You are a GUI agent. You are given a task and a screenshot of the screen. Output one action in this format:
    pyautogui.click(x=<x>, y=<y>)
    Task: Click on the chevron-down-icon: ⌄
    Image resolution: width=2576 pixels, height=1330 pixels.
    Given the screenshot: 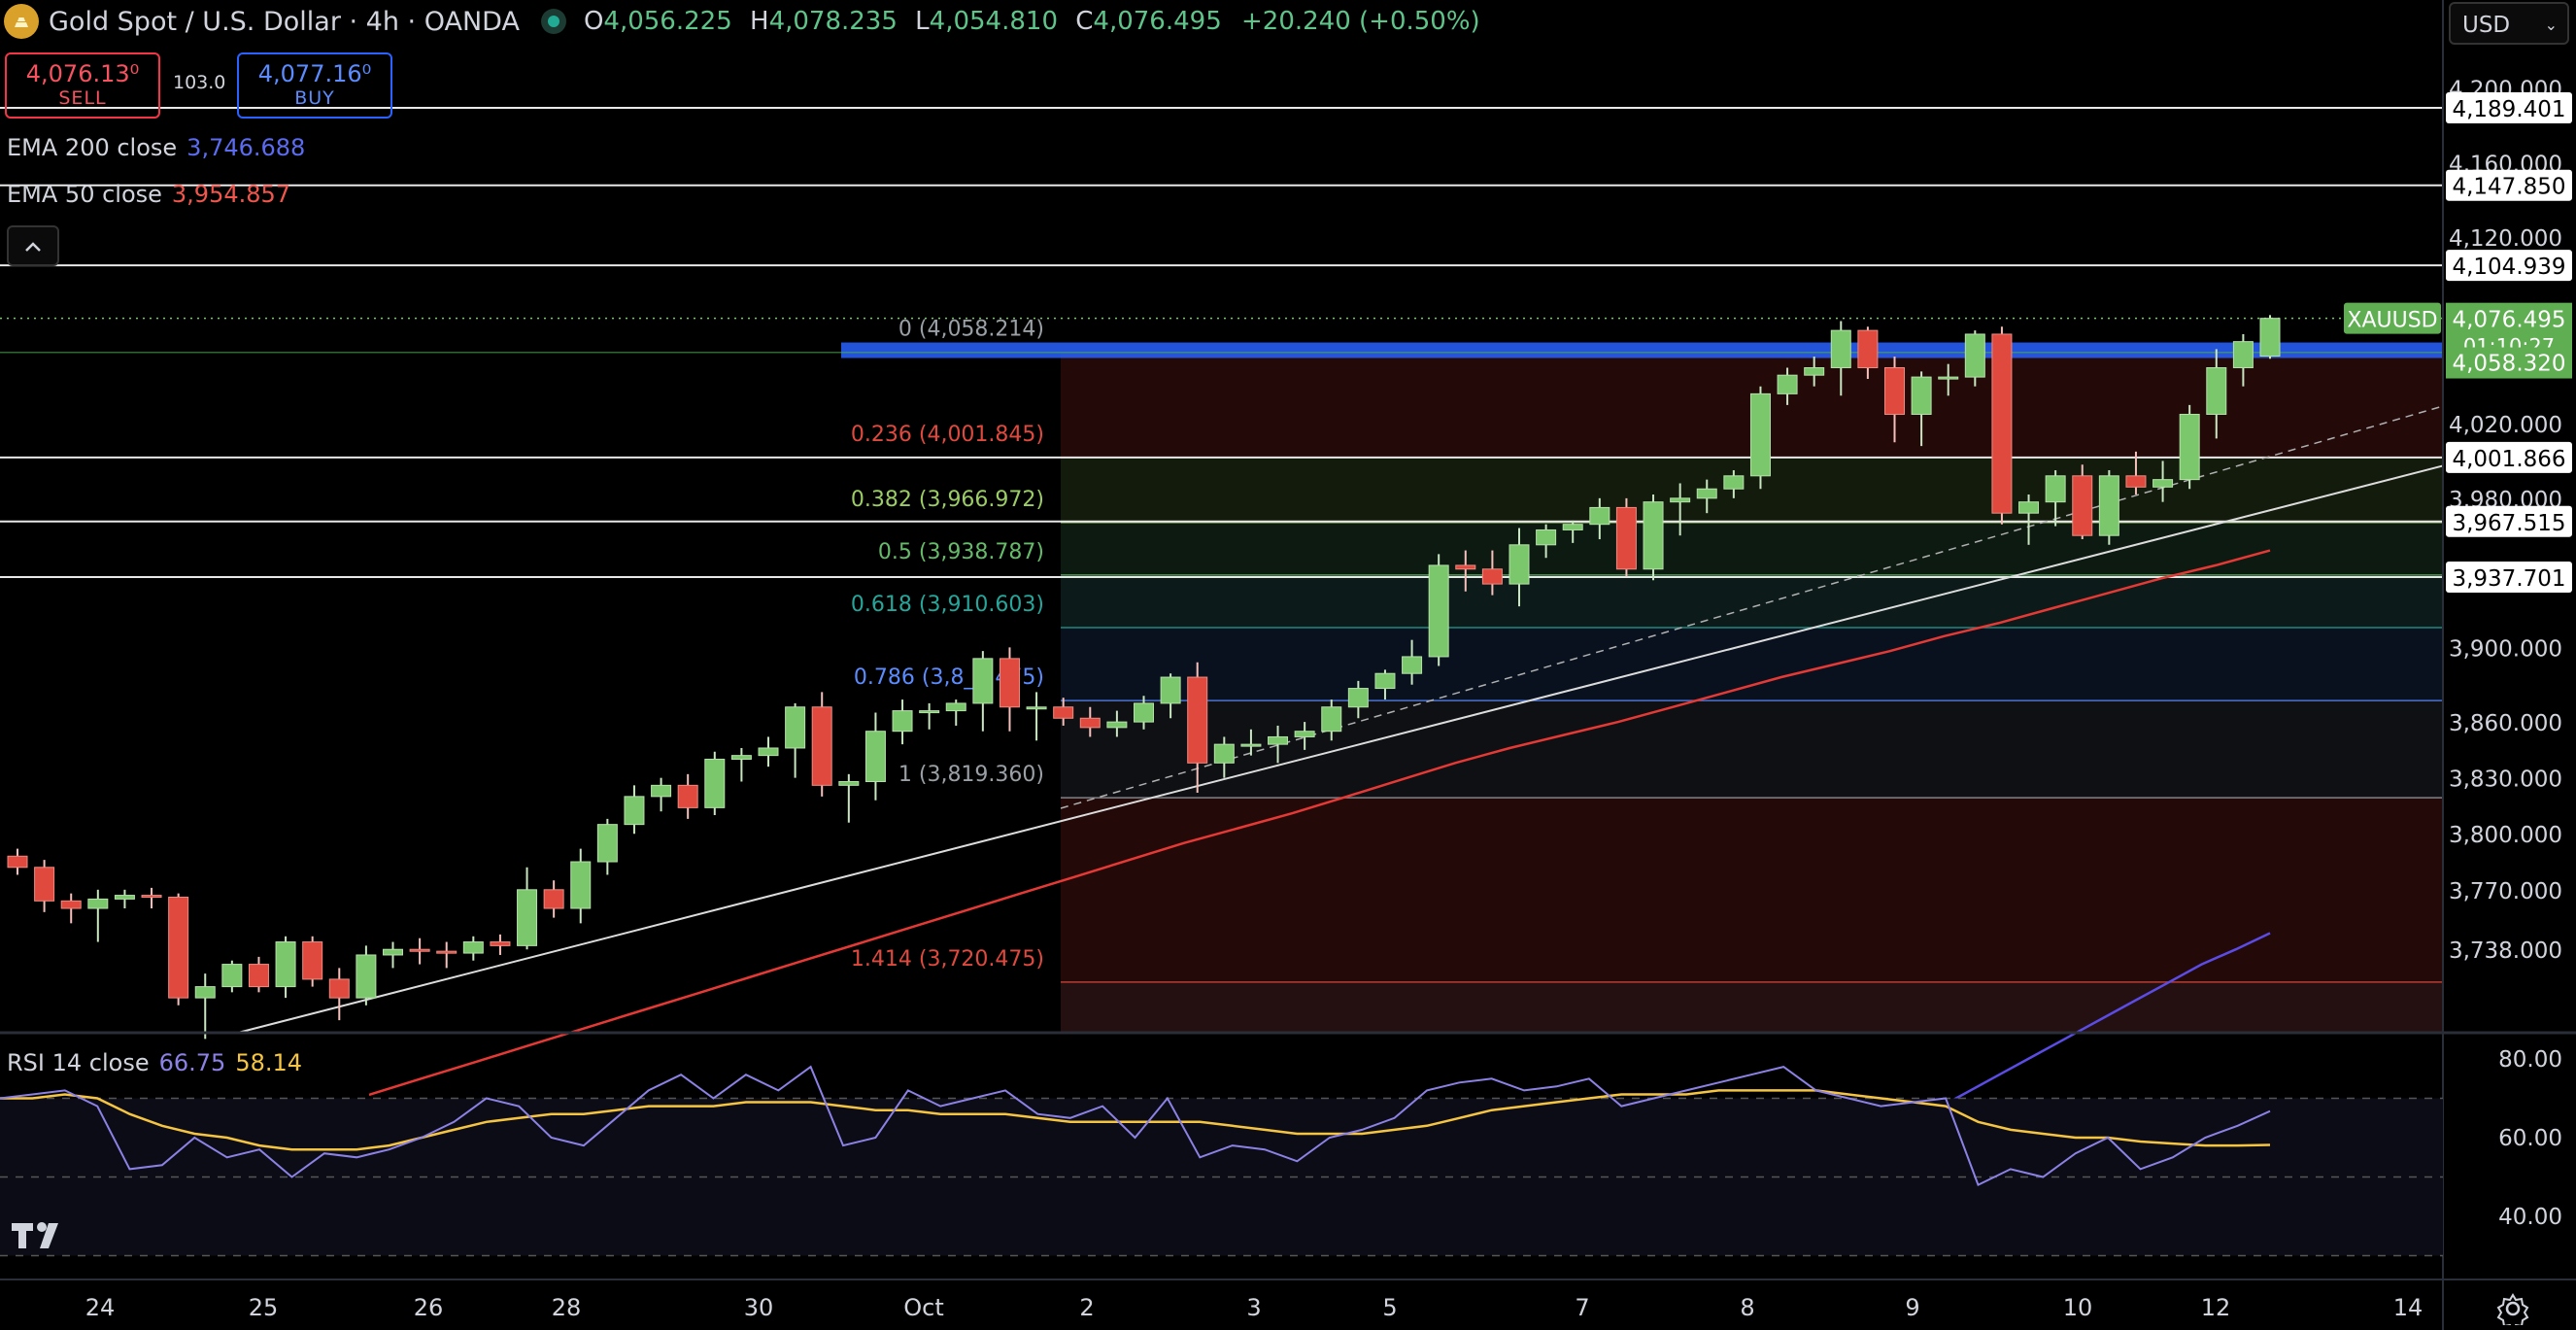 What is the action you would take?
    pyautogui.click(x=2551, y=25)
    